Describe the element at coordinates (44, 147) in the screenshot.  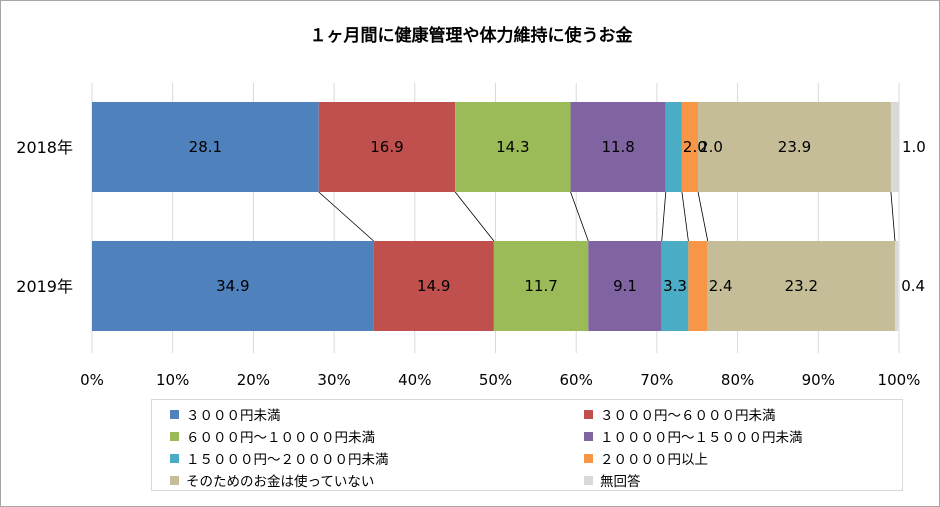
I see `category-label: 2018年` at that location.